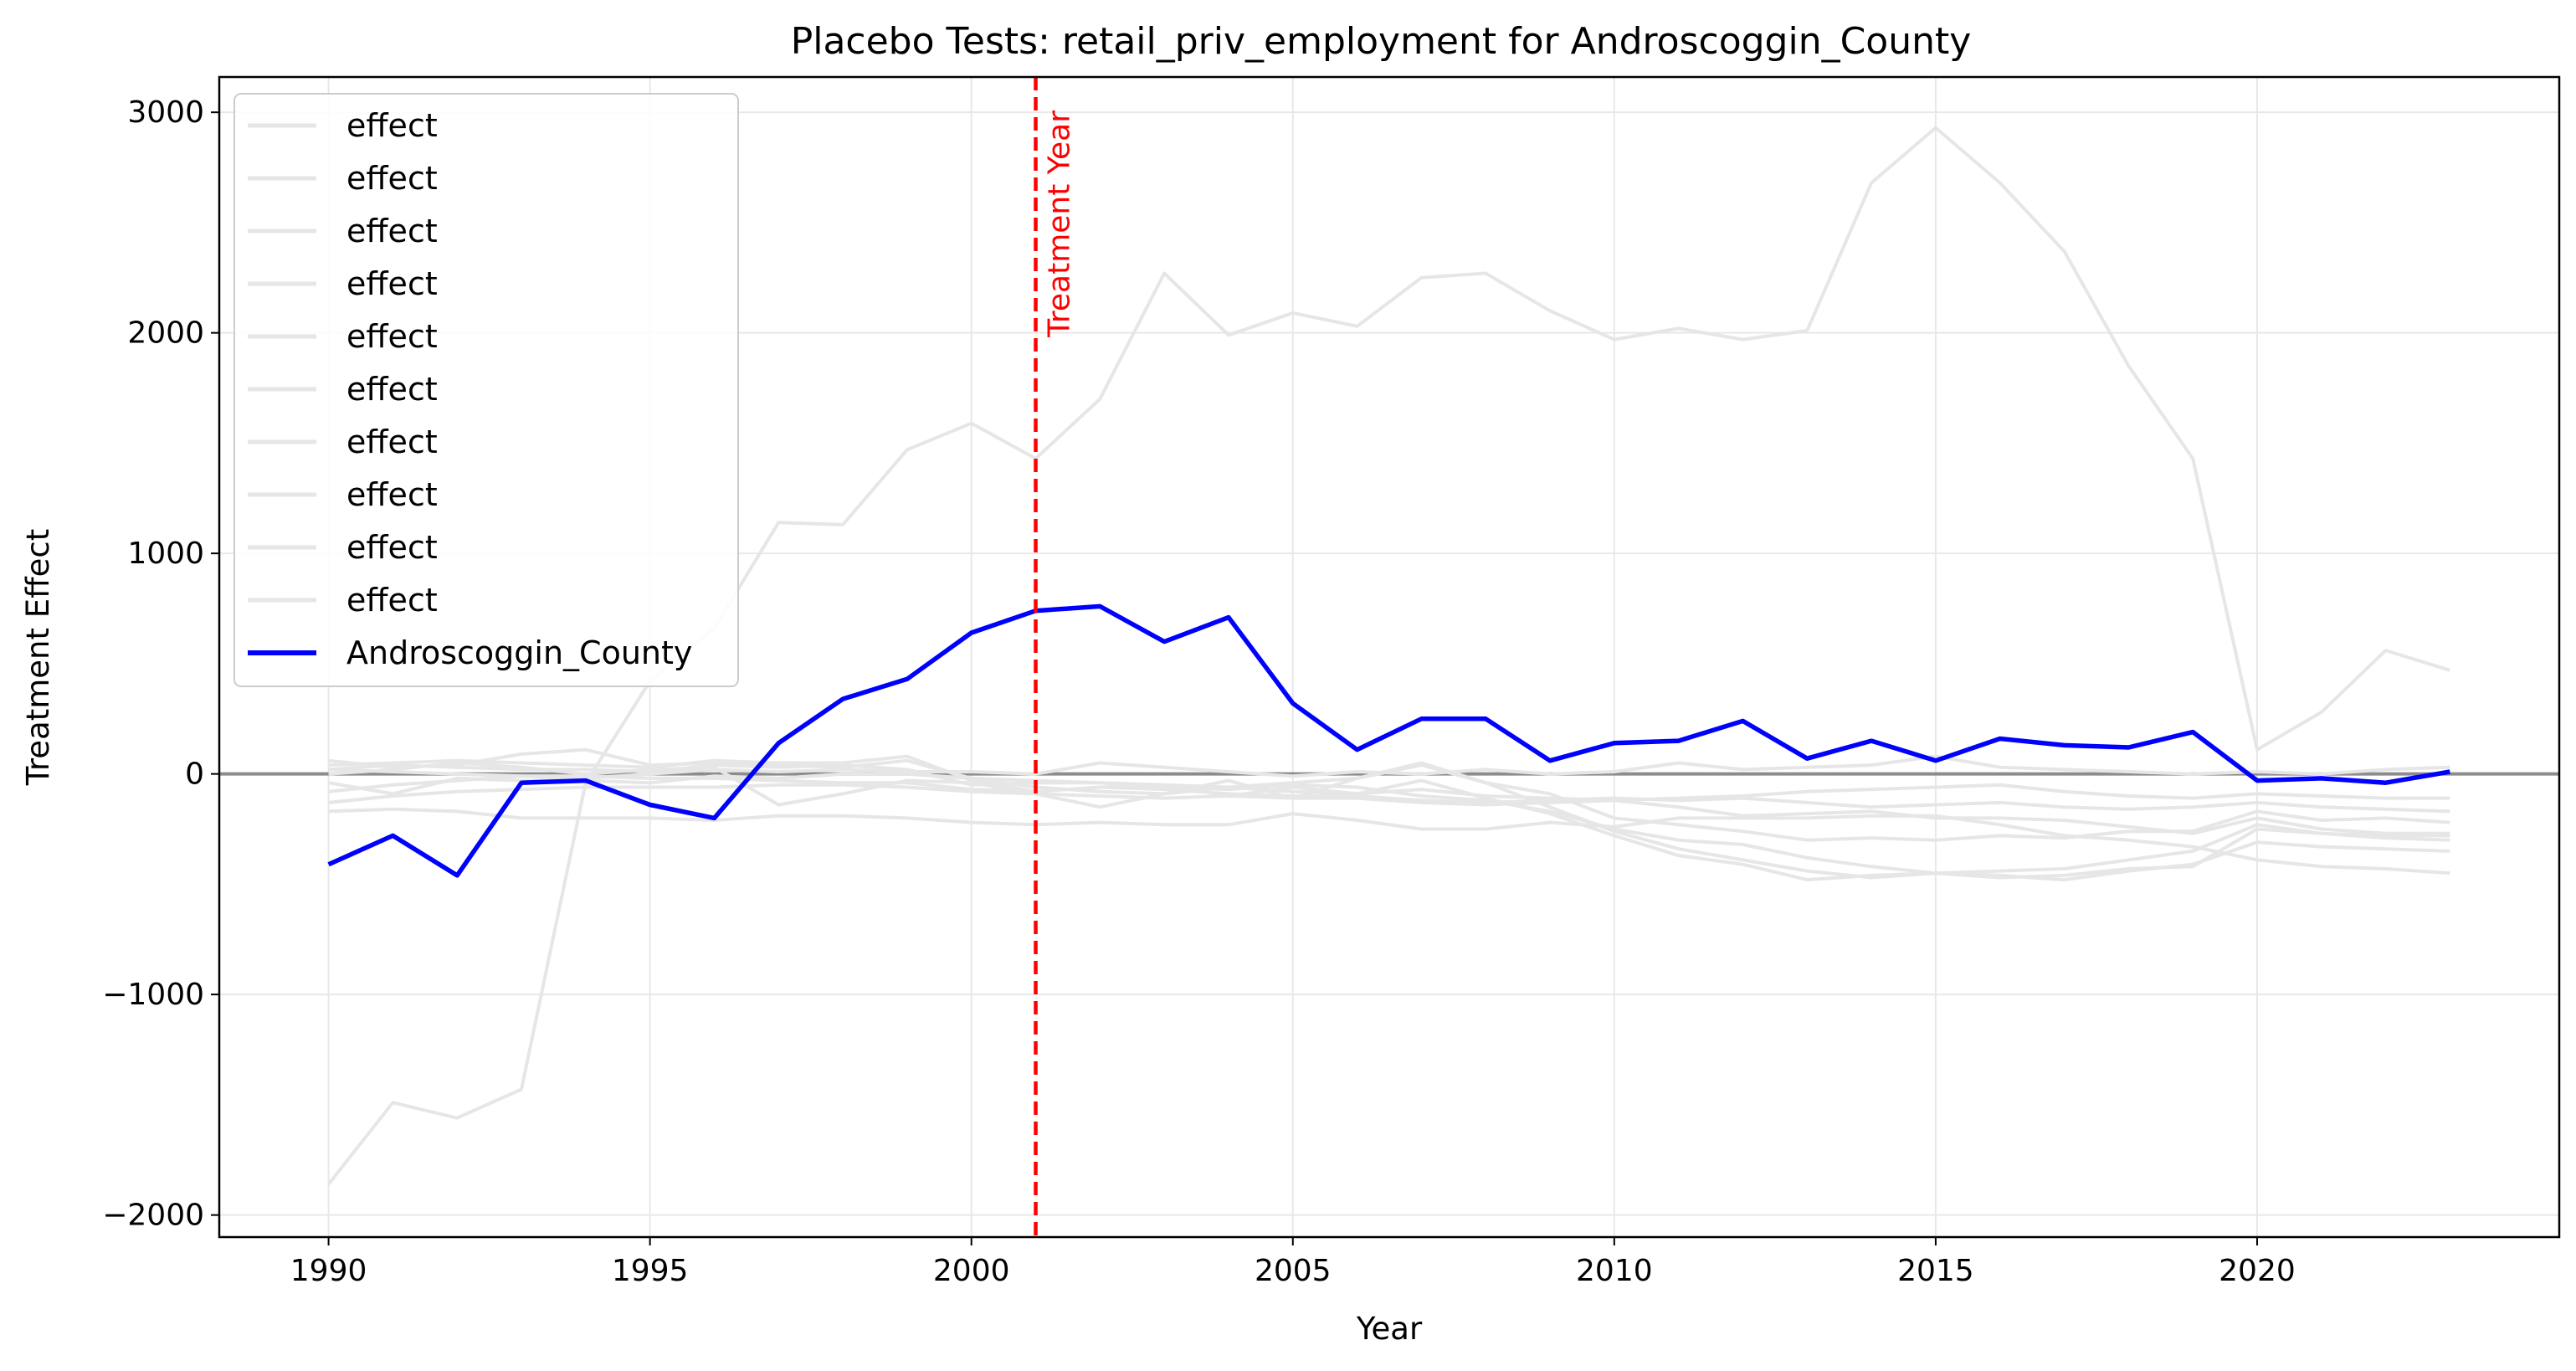  Describe the element at coordinates (1614, 1271) in the screenshot. I see `x-tick-label: 2010` at that location.